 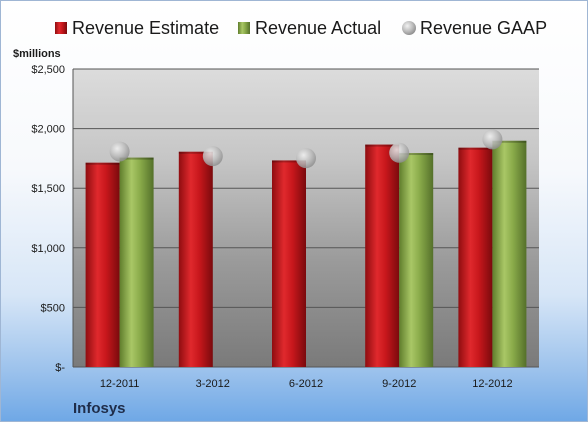 I want to click on x-tick-label: 3-2012, so click(x=213, y=384).